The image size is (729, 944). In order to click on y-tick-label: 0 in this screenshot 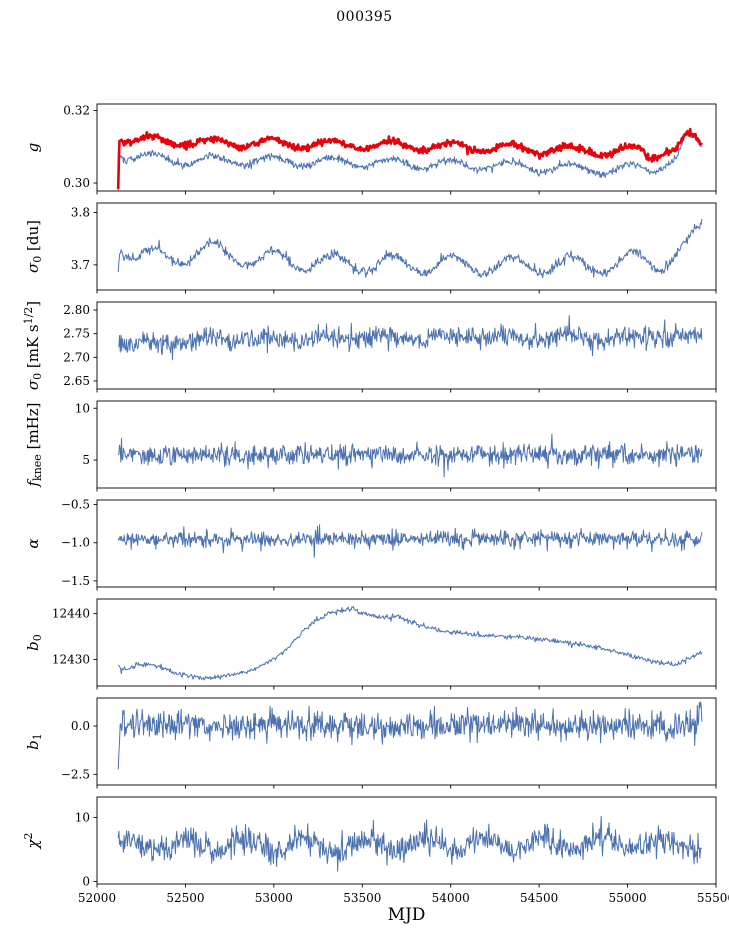, I will do `click(86, 881)`.